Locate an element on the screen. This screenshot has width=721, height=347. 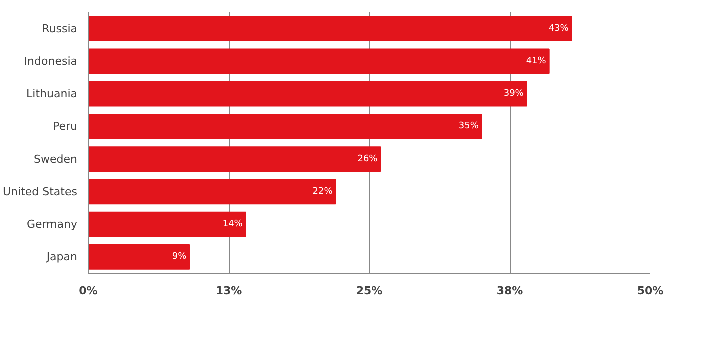
x-tick-label: 25% is located at coordinates (369, 291).